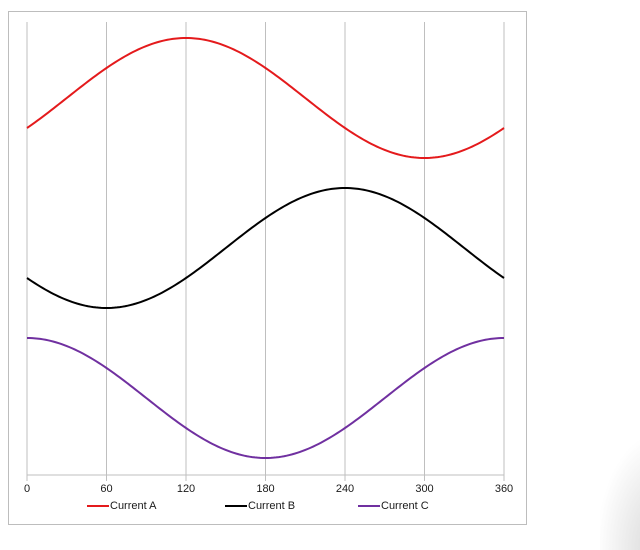 The height and width of the screenshot is (550, 640). I want to click on x-tick-label: 120, so click(186, 489).